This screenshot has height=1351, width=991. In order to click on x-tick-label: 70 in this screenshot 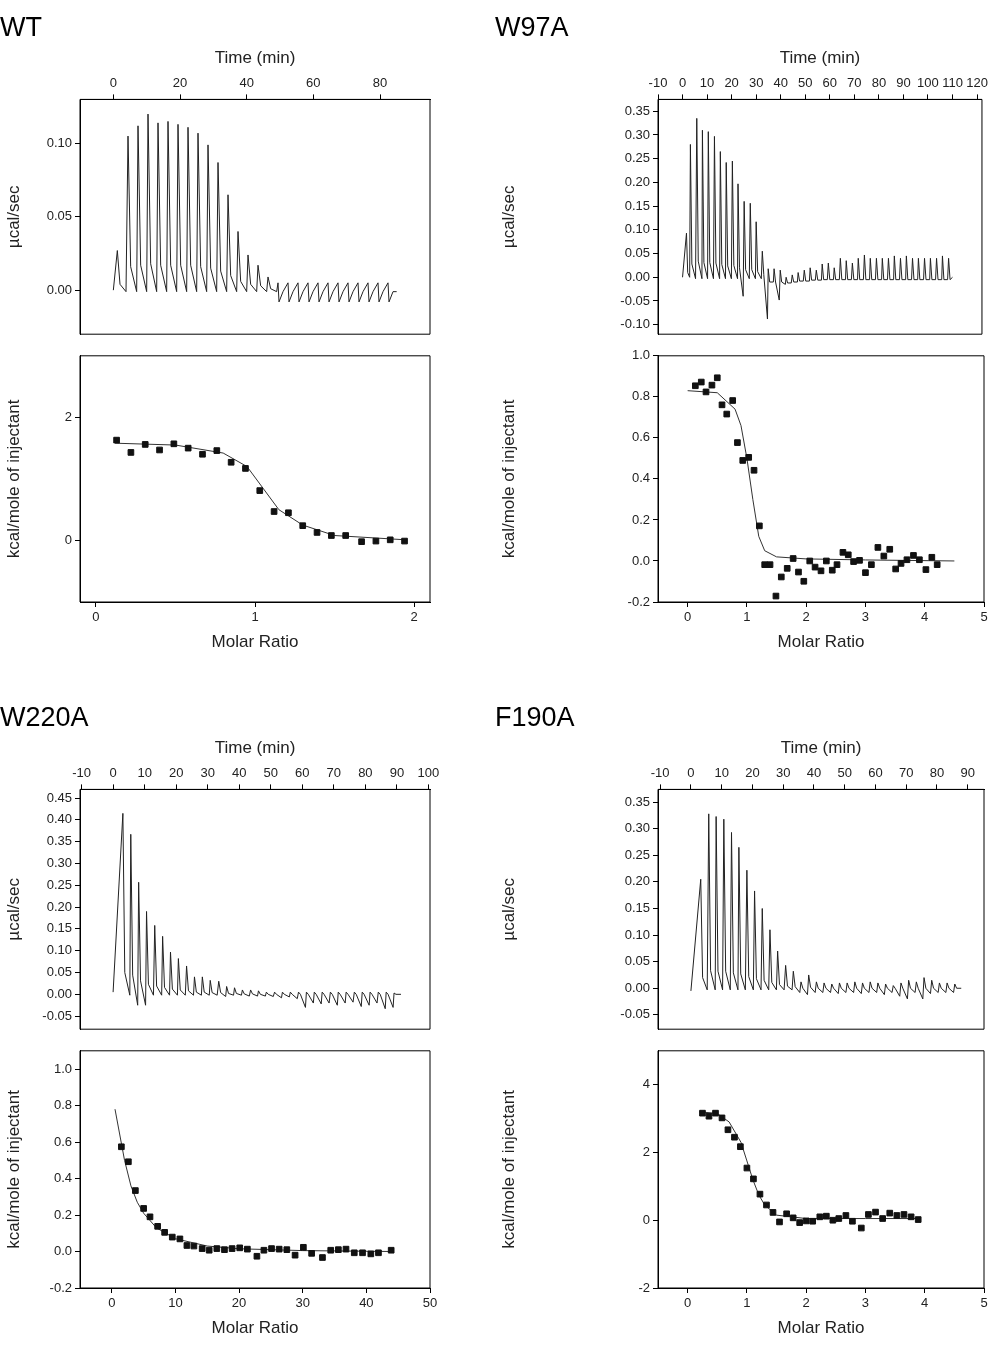, I will do `click(334, 773)`.